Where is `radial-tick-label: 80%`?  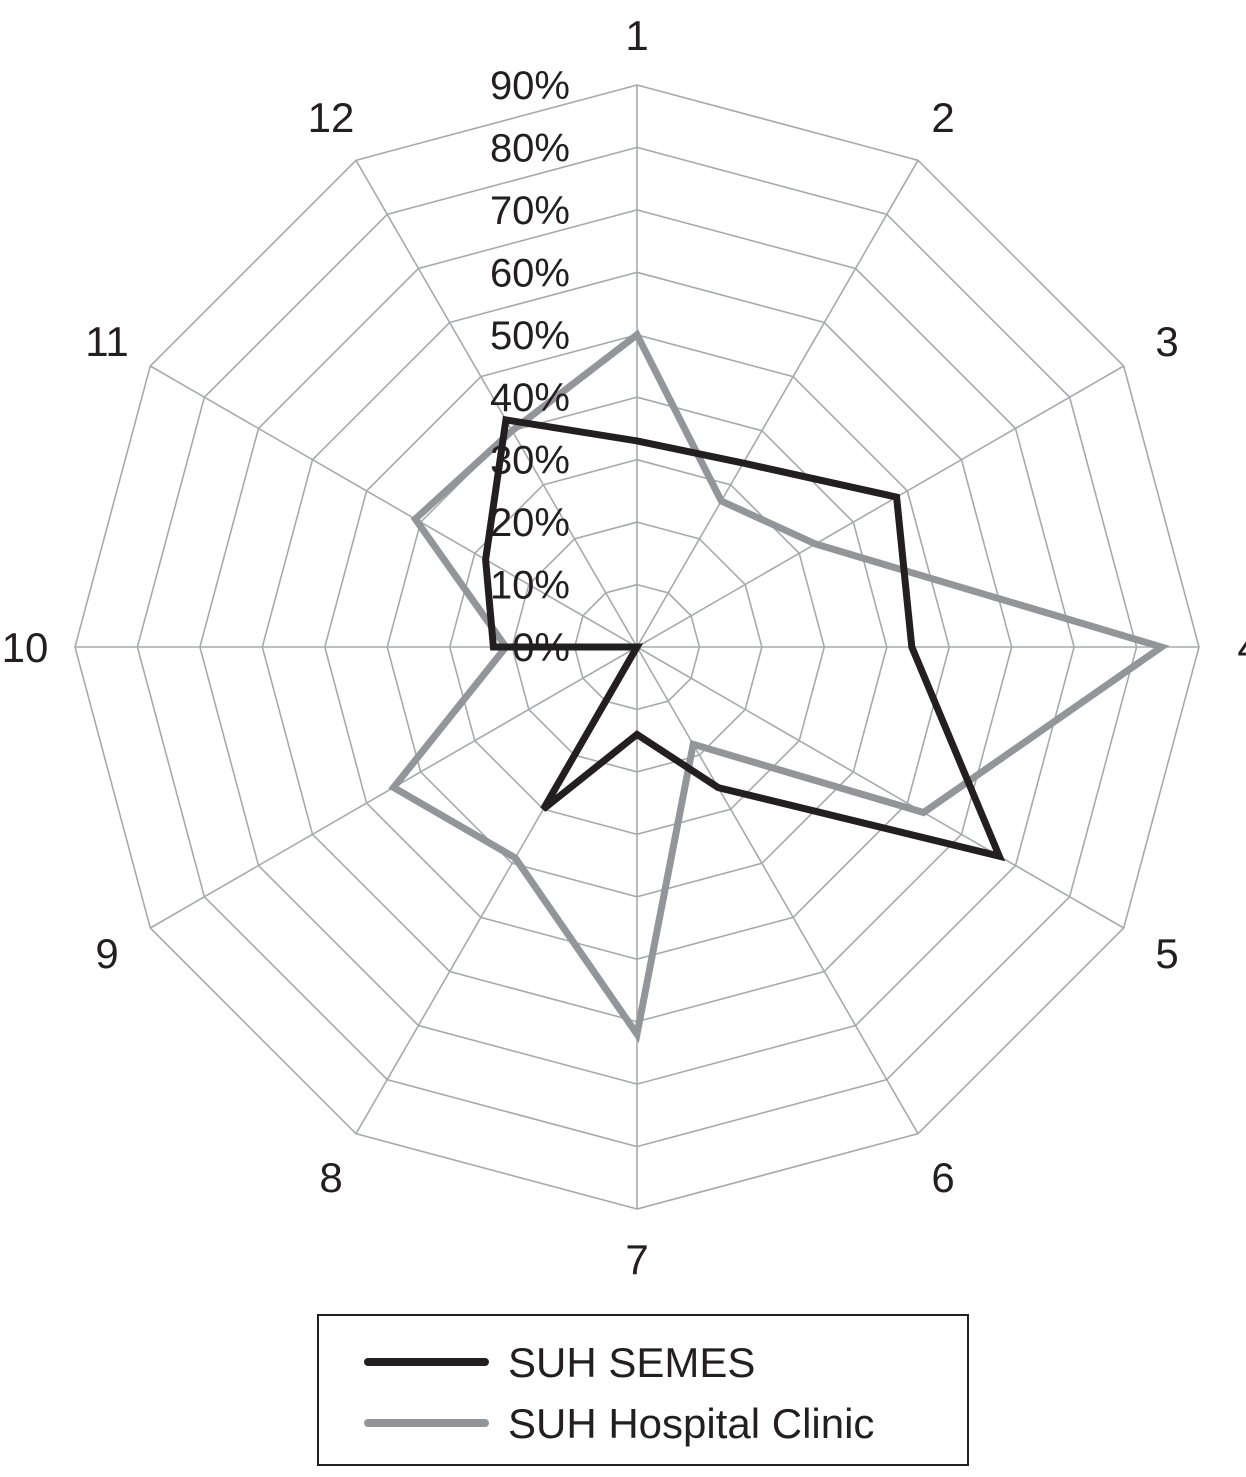 radial-tick-label: 80% is located at coordinates (530, 148).